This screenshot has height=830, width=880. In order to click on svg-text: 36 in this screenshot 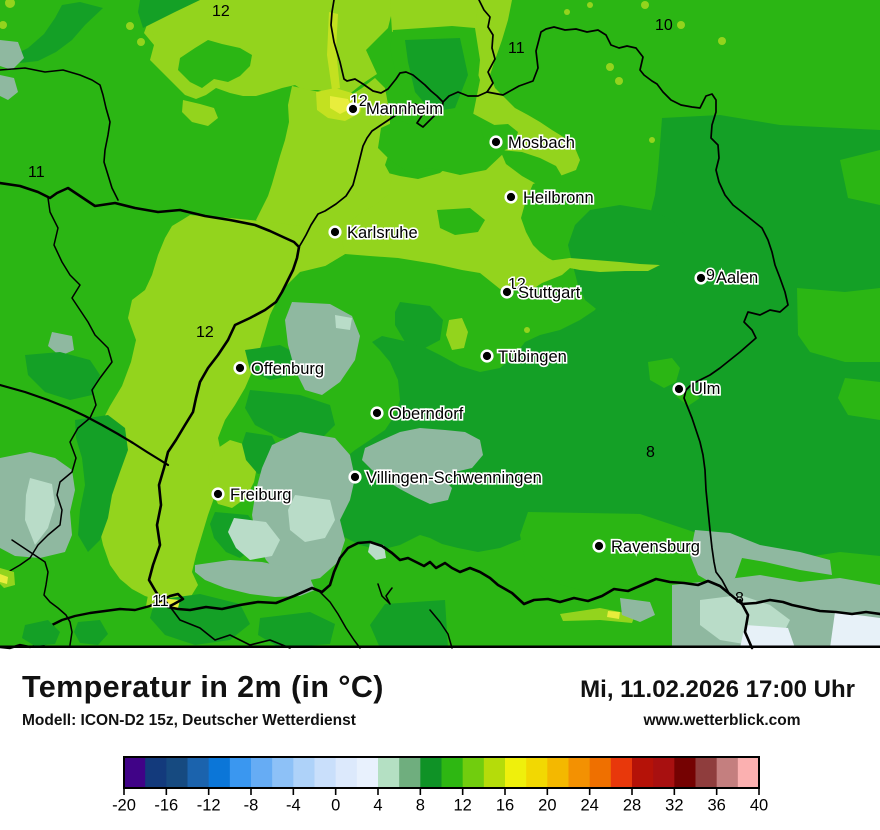, I will do `click(716, 806)`.